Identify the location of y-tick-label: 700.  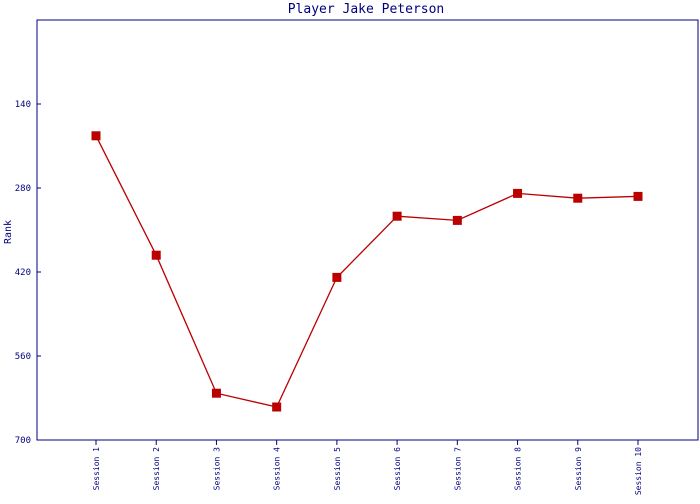
(23, 441).